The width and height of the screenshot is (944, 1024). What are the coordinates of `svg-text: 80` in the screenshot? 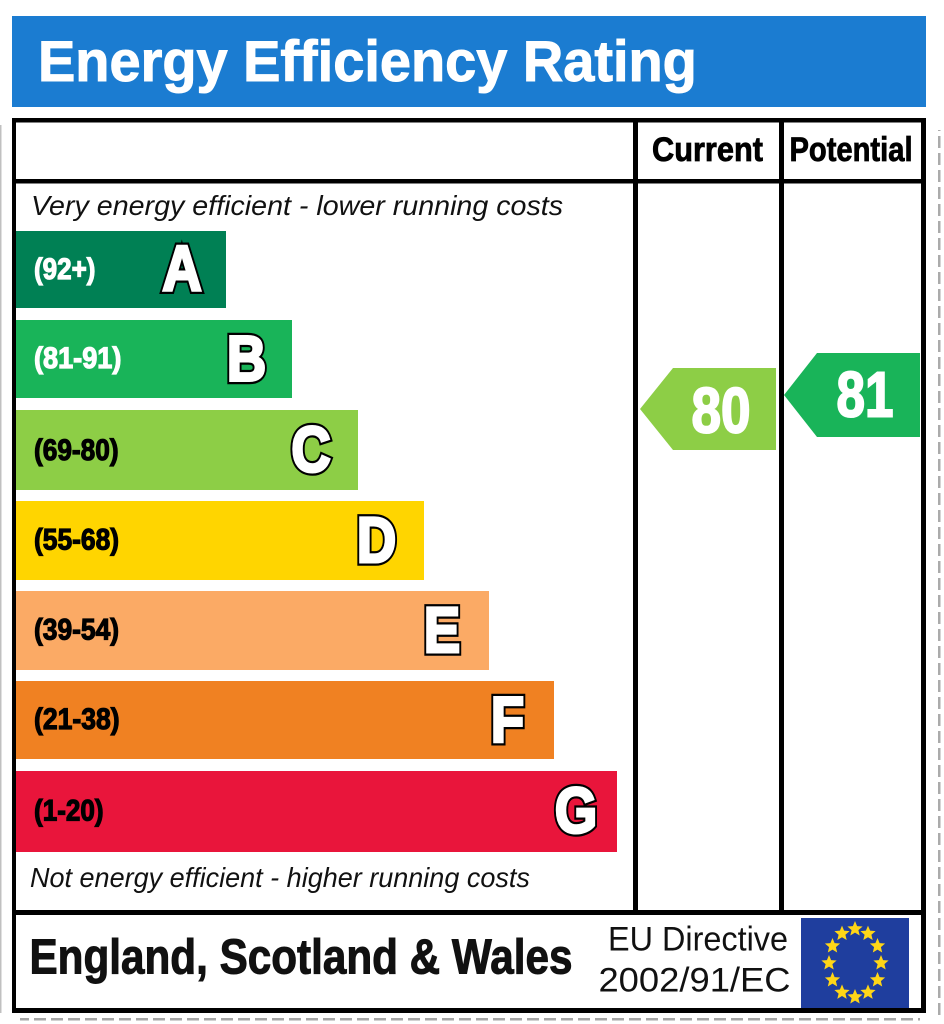 It's located at (720, 411).